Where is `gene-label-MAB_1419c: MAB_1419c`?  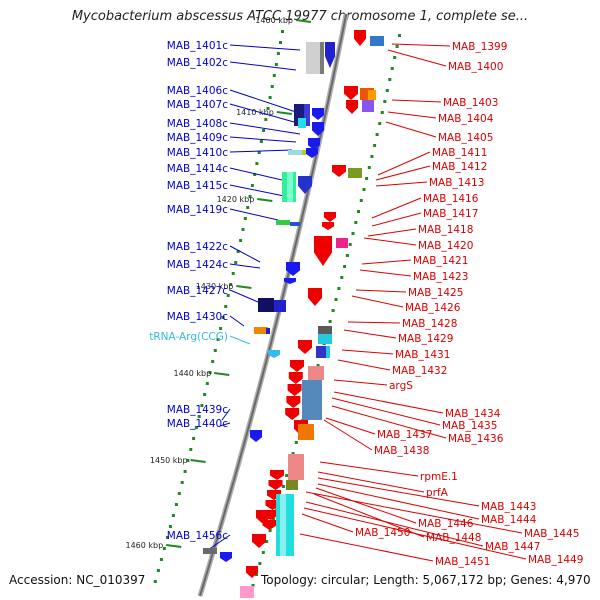
gene-label-MAB_1419c: MAB_1419c is located at coordinates (197, 210).